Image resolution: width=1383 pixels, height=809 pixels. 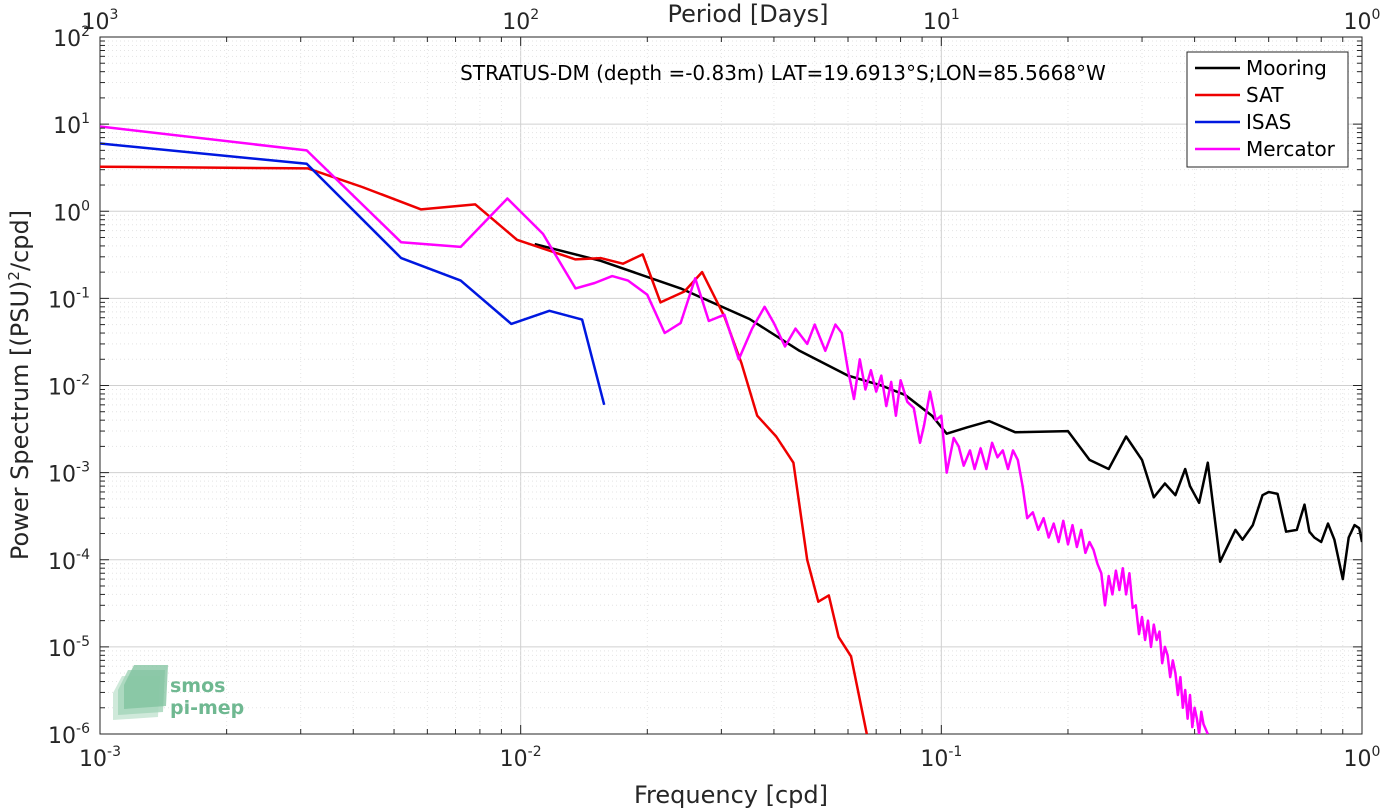 I want to click on y-tick-label: 10², so click(x=71, y=38).